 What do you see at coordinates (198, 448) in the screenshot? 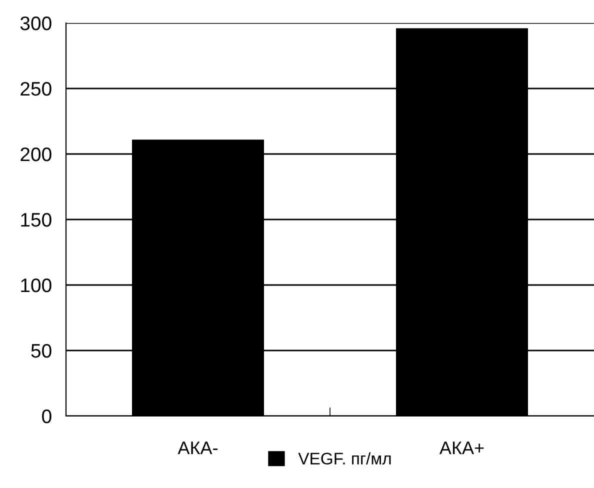
I see `x-tick-label: АКА-` at bounding box center [198, 448].